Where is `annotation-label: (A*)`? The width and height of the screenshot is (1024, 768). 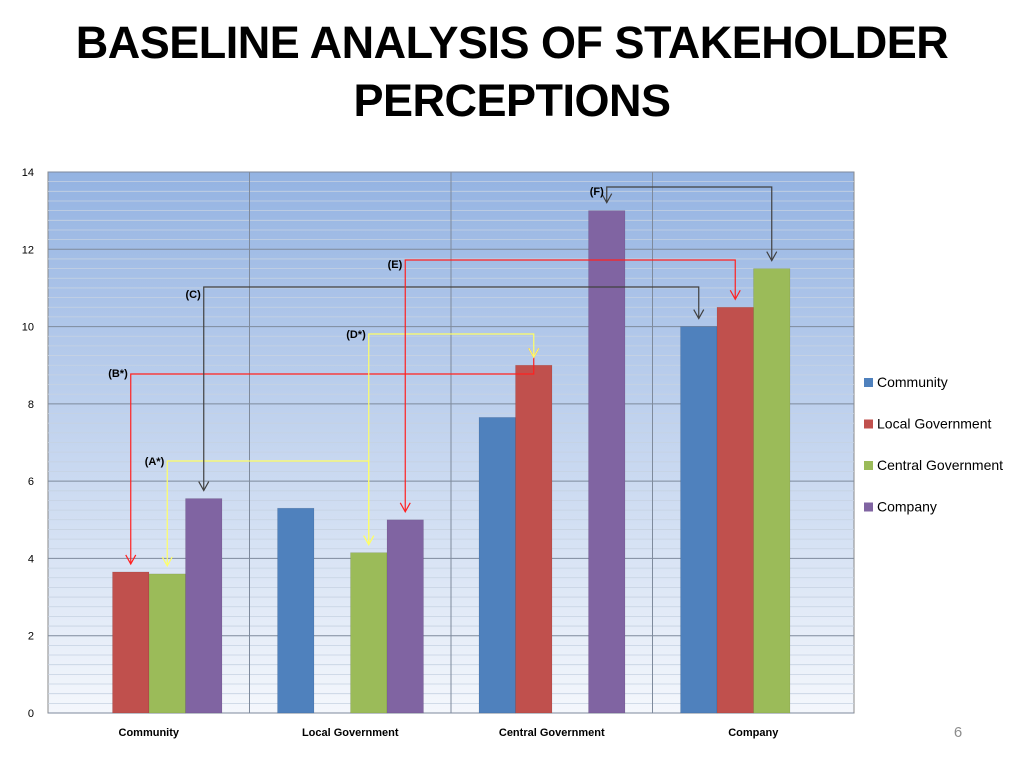 annotation-label: (A*) is located at coordinates (155, 462).